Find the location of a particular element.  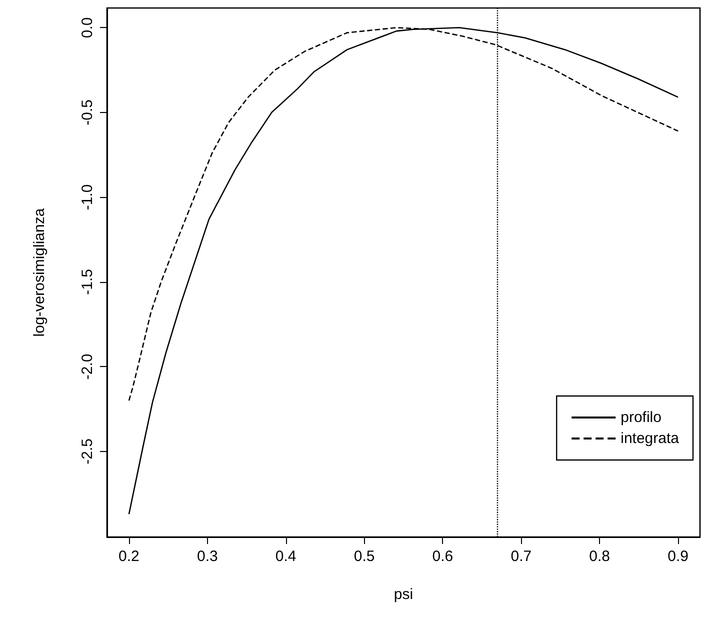

legend-label: profilo is located at coordinates (641, 417).